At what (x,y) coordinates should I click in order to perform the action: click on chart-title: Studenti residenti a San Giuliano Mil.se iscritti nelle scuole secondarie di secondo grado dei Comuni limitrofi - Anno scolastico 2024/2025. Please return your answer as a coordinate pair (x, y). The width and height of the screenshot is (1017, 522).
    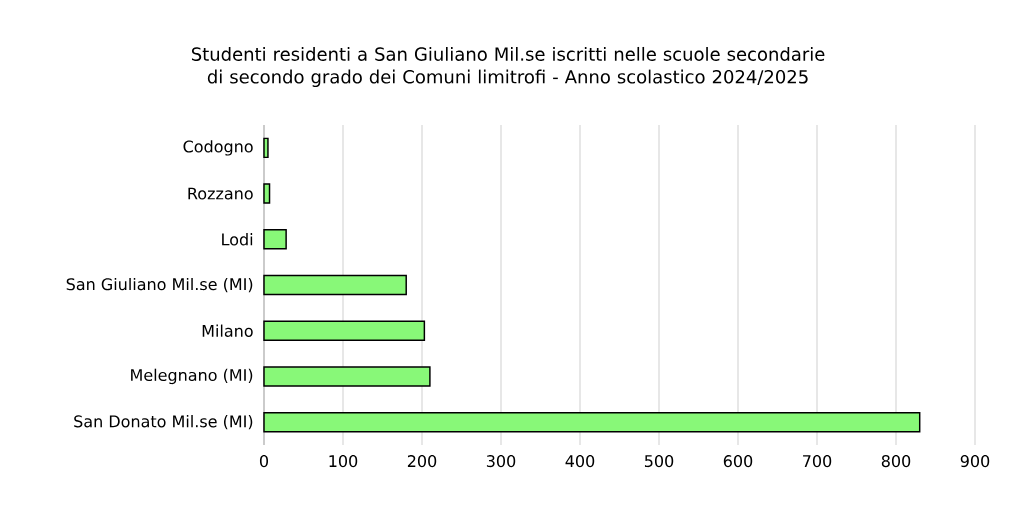
    Looking at the image, I should click on (508, 67).